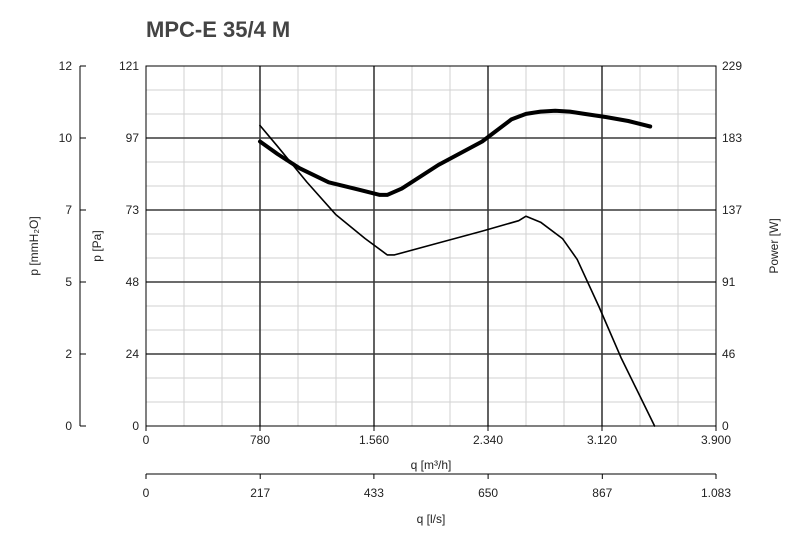 This screenshot has width=806, height=539. Describe the element at coordinates (146, 493) in the screenshot. I see `x2-tick-label: 0` at that location.